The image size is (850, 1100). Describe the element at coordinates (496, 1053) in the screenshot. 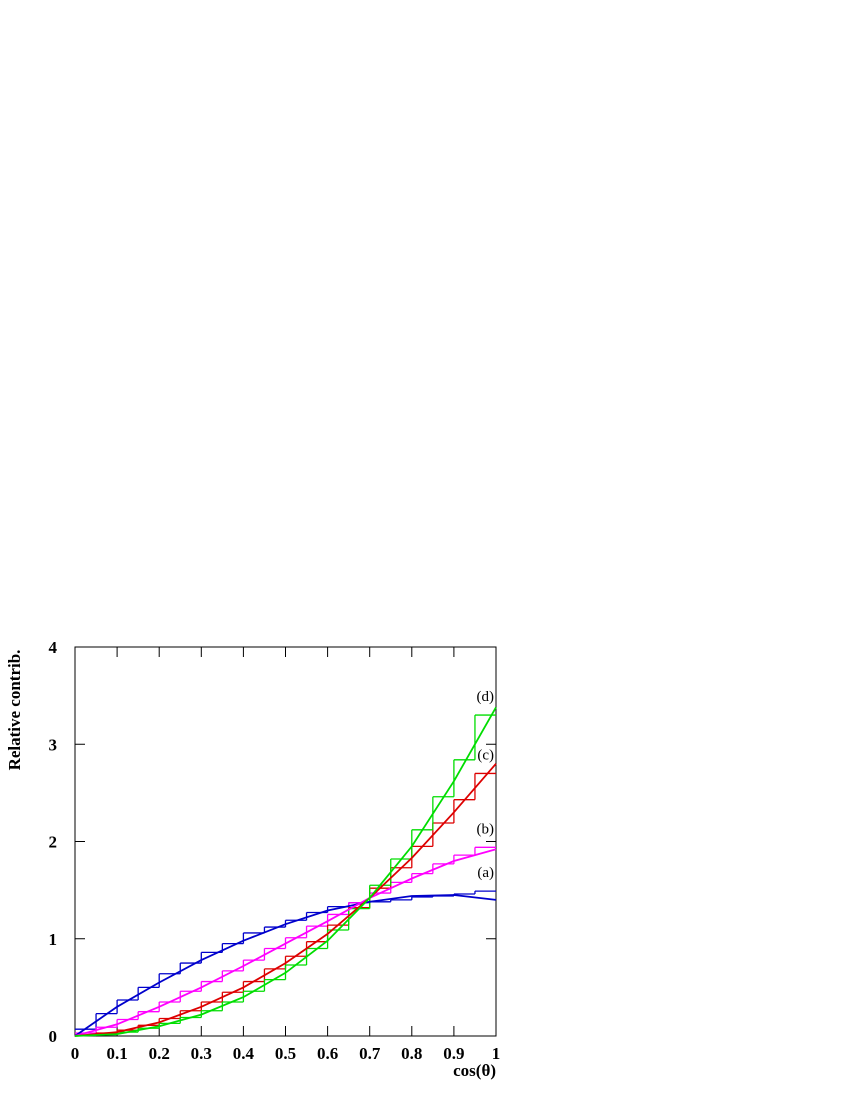

I see `x-tick-label: 1` at that location.